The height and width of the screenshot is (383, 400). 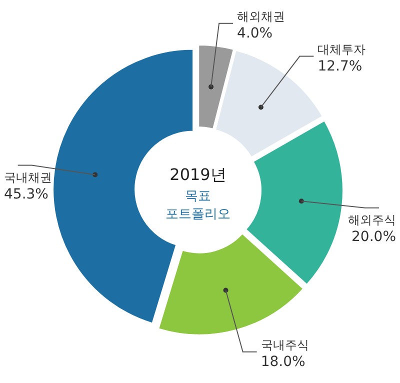 I want to click on data-label: 18.0%, so click(x=283, y=362).